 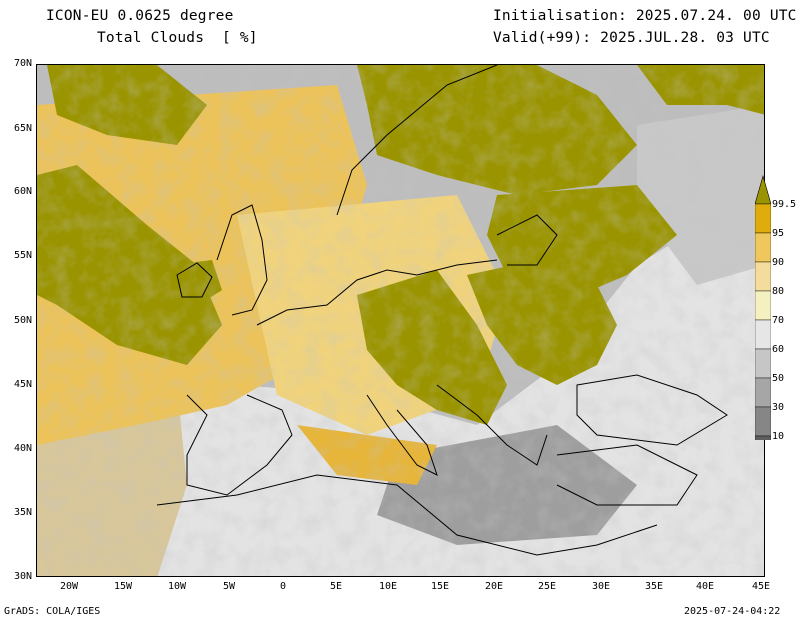 I want to click on lat-label: 60N, so click(x=22, y=191).